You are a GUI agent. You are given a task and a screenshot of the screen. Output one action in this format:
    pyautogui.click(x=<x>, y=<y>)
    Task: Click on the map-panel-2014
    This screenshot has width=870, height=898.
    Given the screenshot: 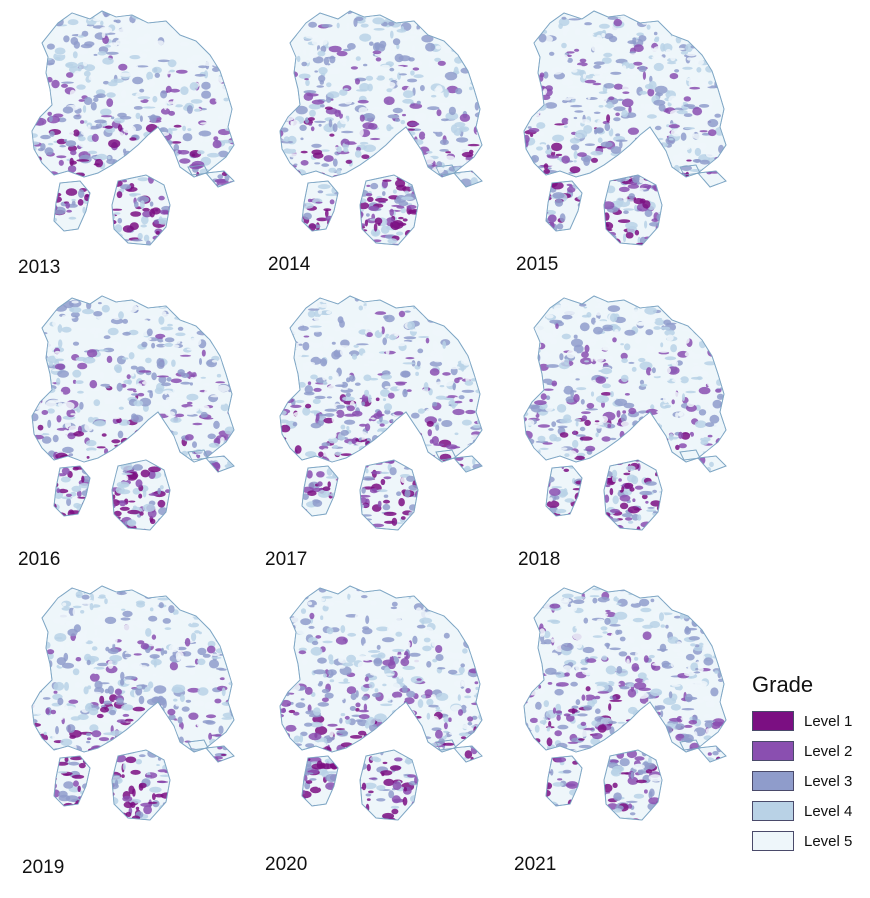 What is the action you would take?
    pyautogui.click(x=393, y=140)
    